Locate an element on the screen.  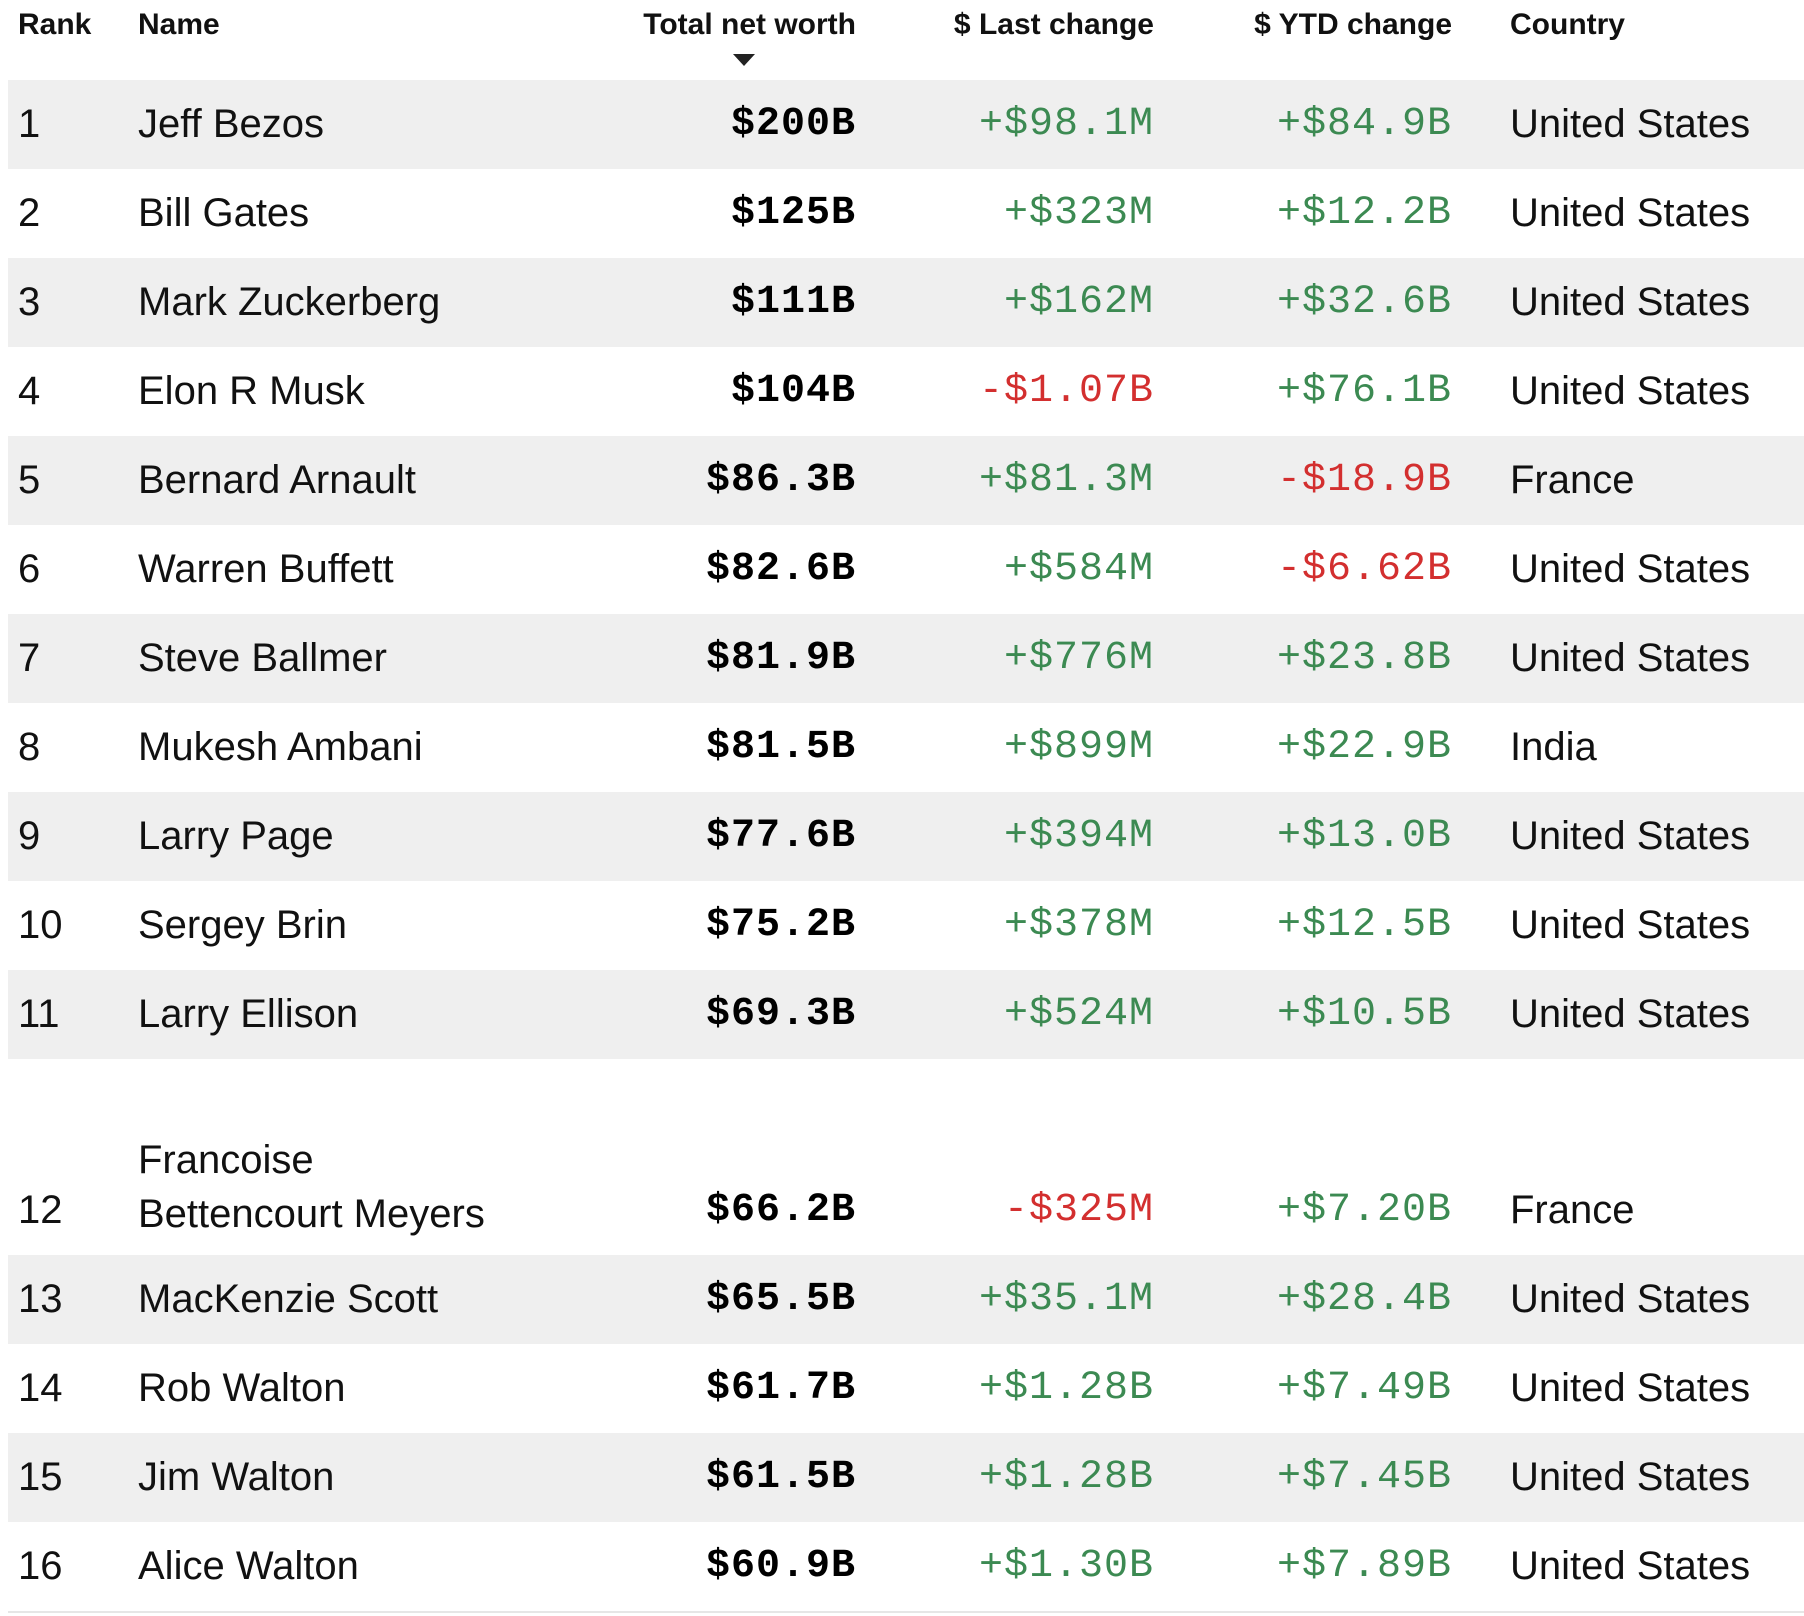
country-cell: France is located at coordinates (1572, 480).